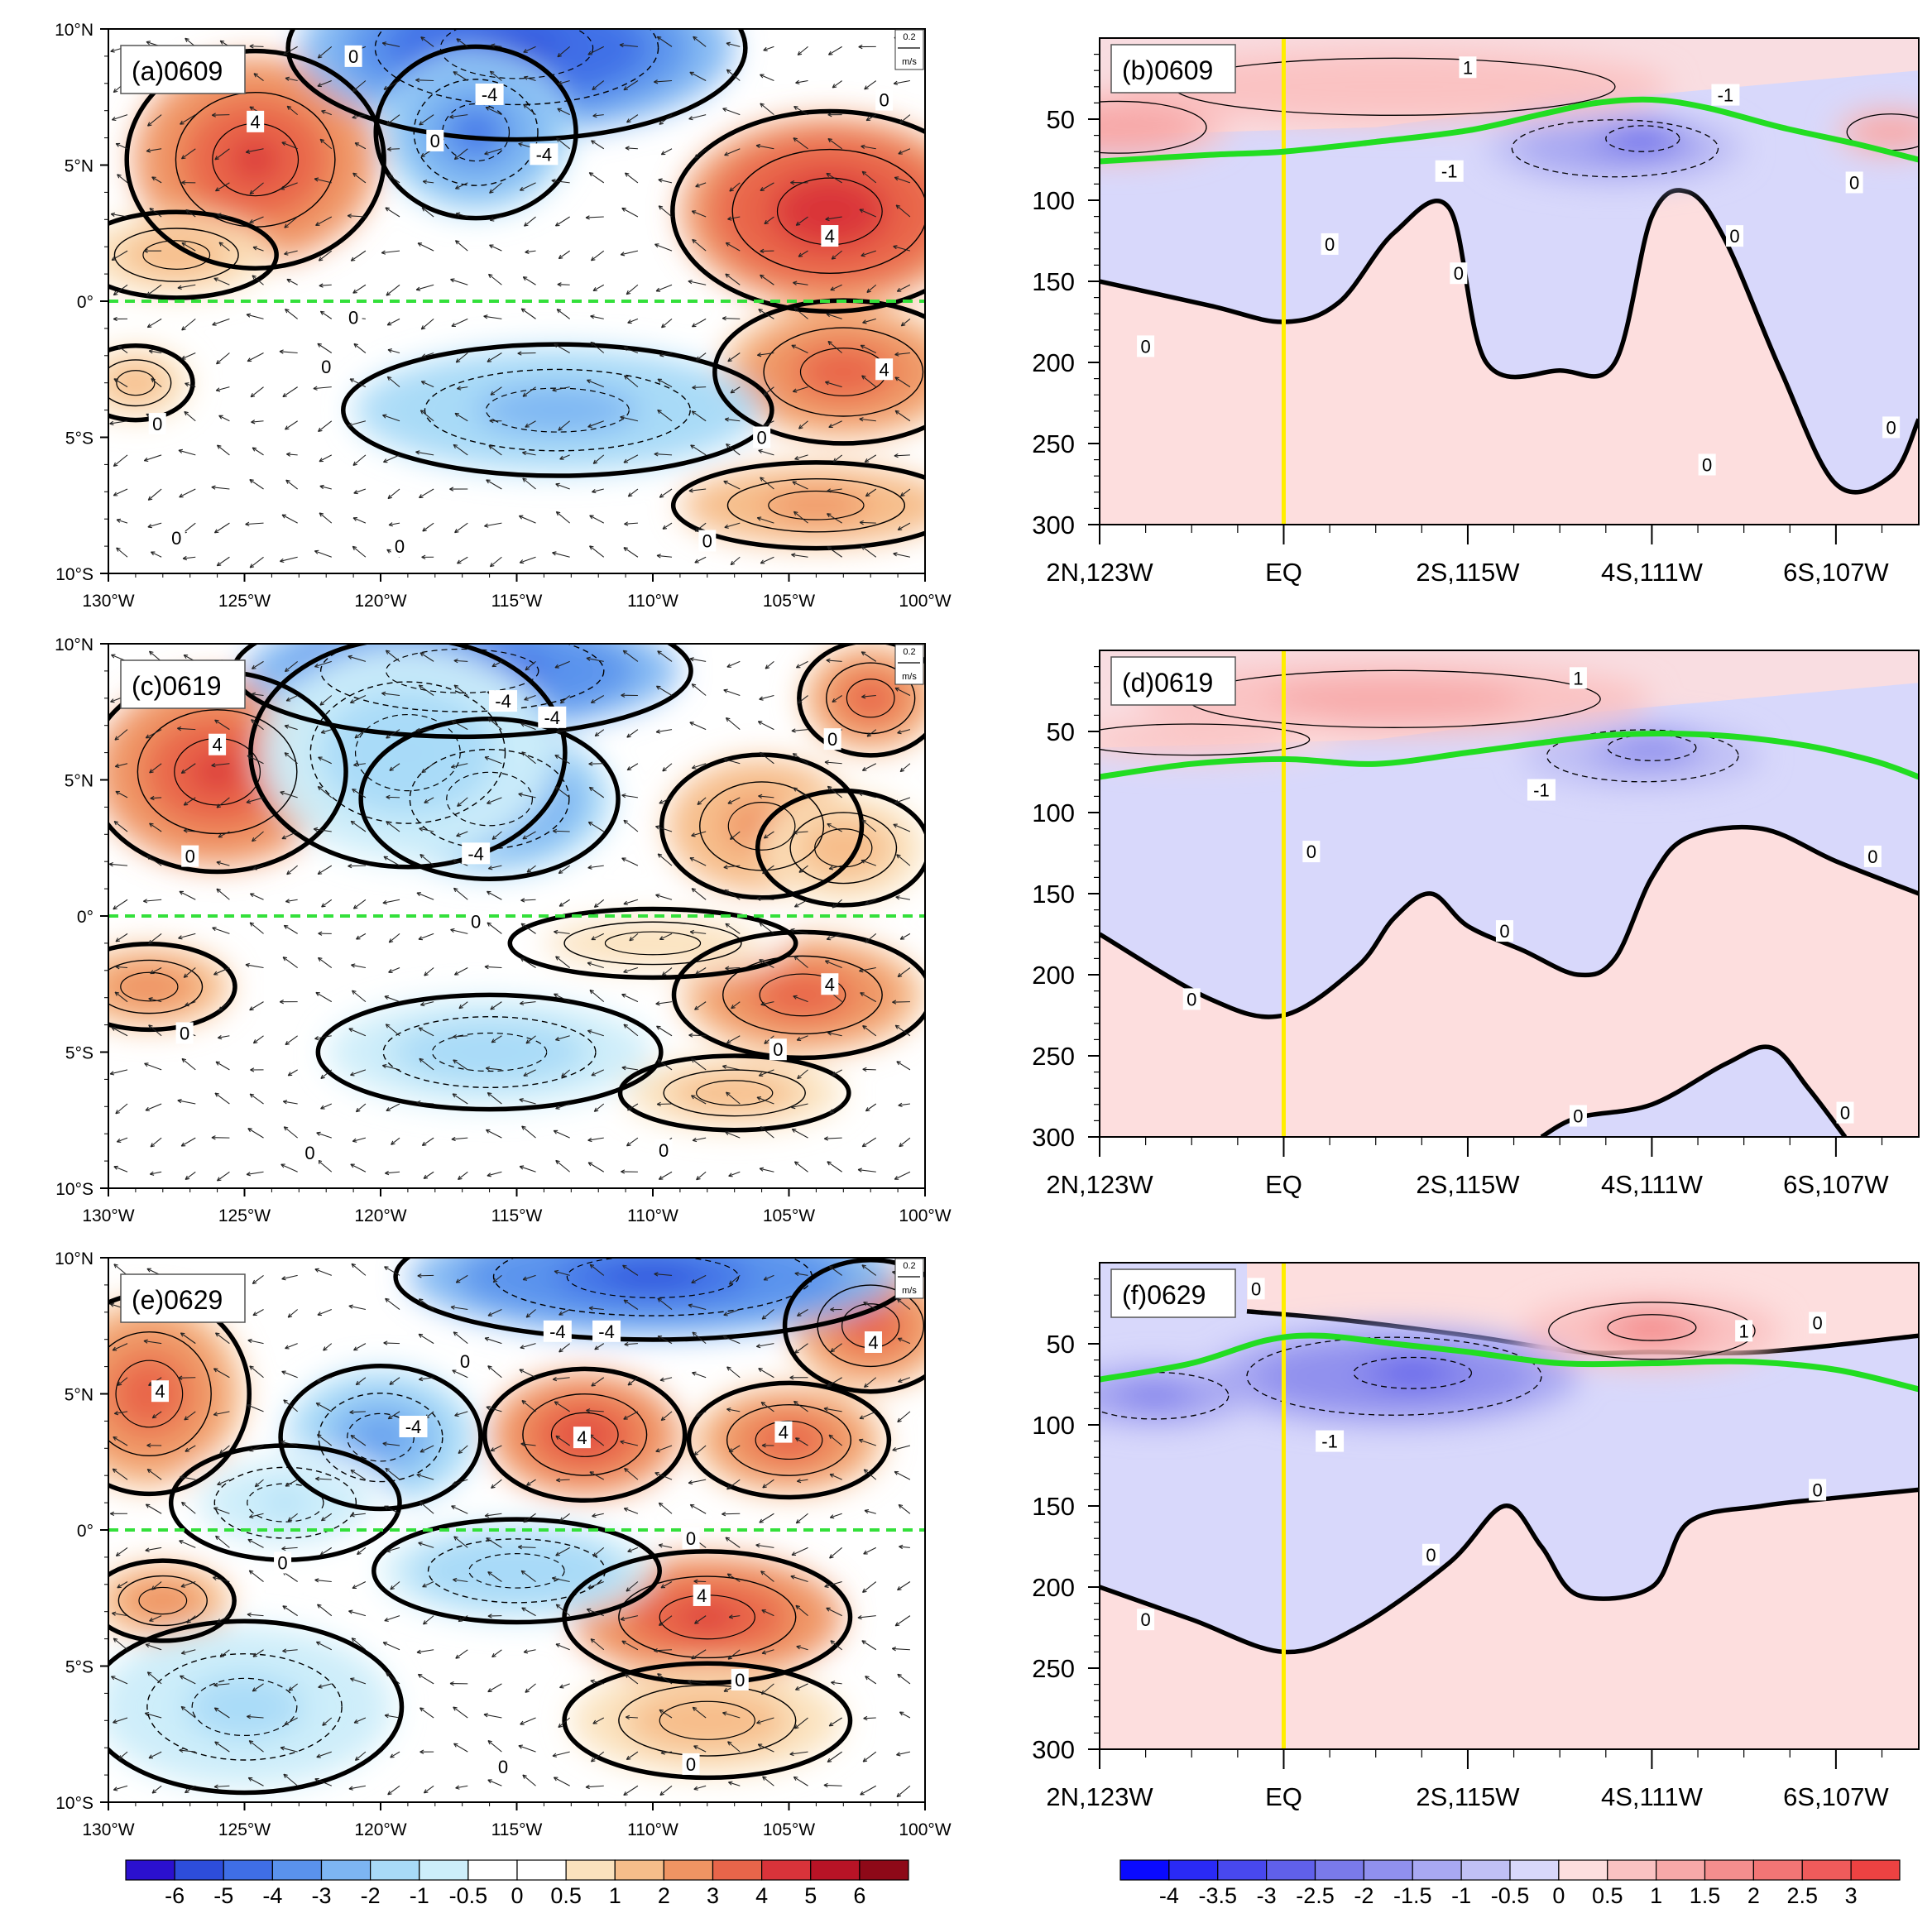  Describe the element at coordinates (761, 1896) in the screenshot. I see `colorbar-label: 4` at that location.